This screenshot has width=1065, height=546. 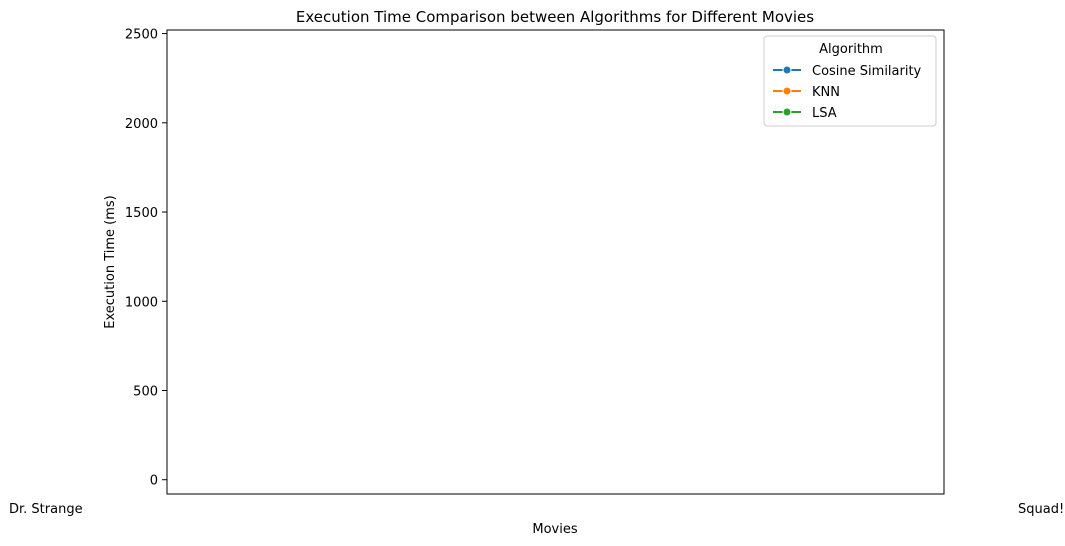 What do you see at coordinates (851, 49) in the screenshot?
I see `legend-title: Algorithm` at bounding box center [851, 49].